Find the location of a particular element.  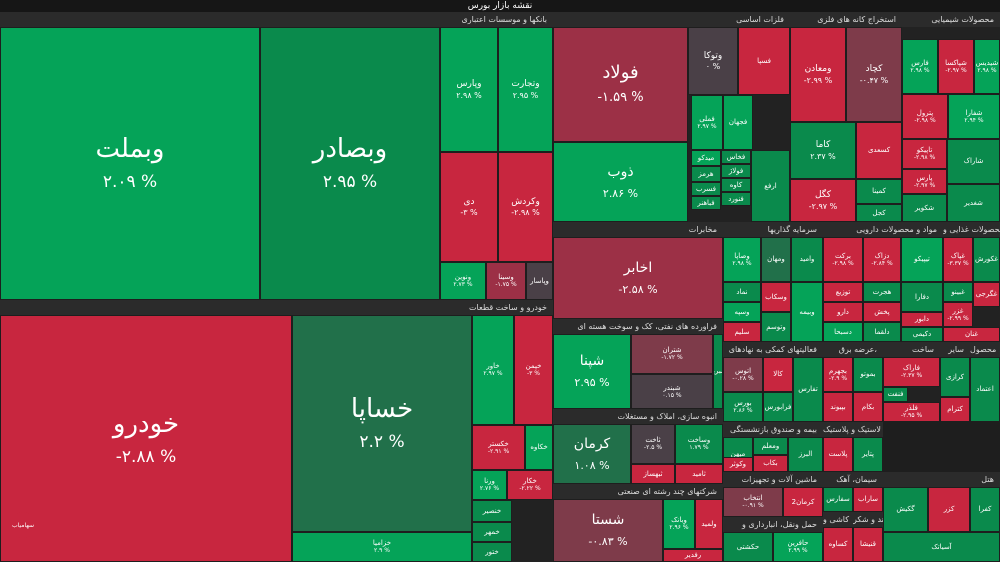

stock-tile: هجرت is located at coordinates (882, 292).